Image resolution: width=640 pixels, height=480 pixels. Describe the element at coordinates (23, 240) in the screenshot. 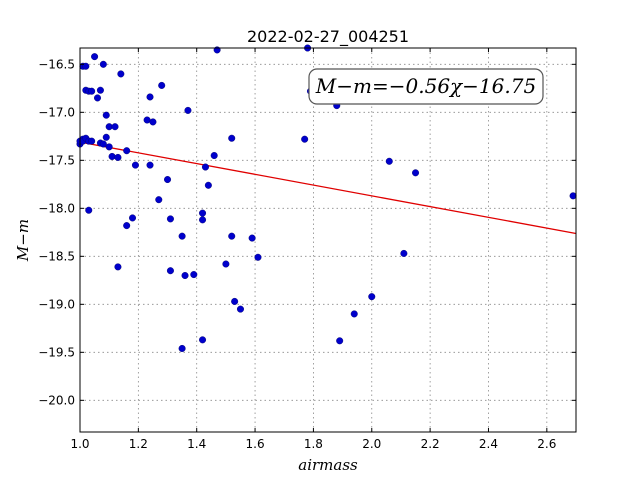

I see `y-axis-label: M−m` at that location.